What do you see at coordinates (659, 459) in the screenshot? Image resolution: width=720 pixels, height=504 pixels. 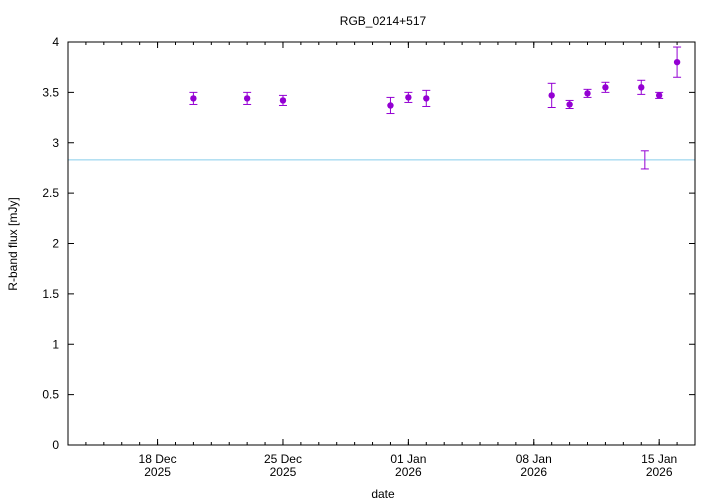 I see `x-tick-label: 15 Jan` at bounding box center [659, 459].